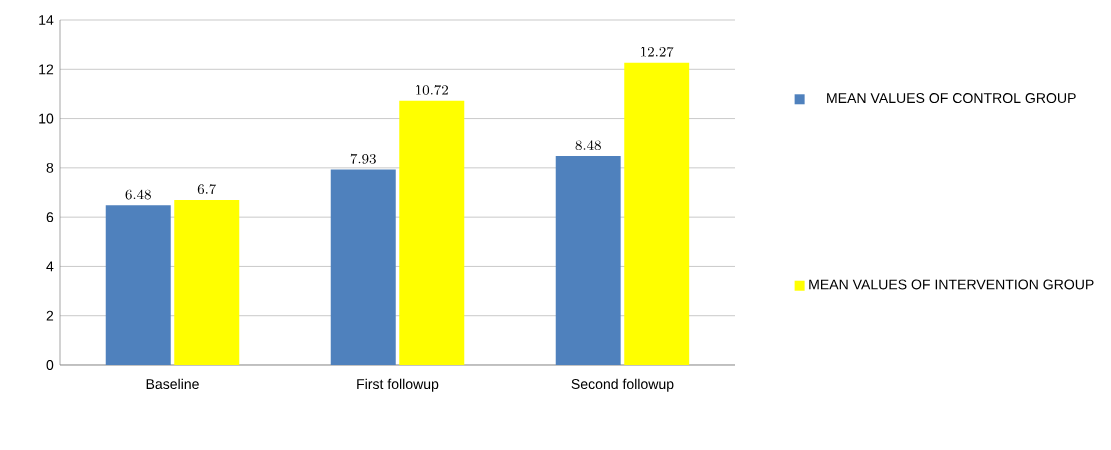 This screenshot has width=1111, height=450. Describe the element at coordinates (50, 365) in the screenshot. I see `y-tick-label: 0` at that location.